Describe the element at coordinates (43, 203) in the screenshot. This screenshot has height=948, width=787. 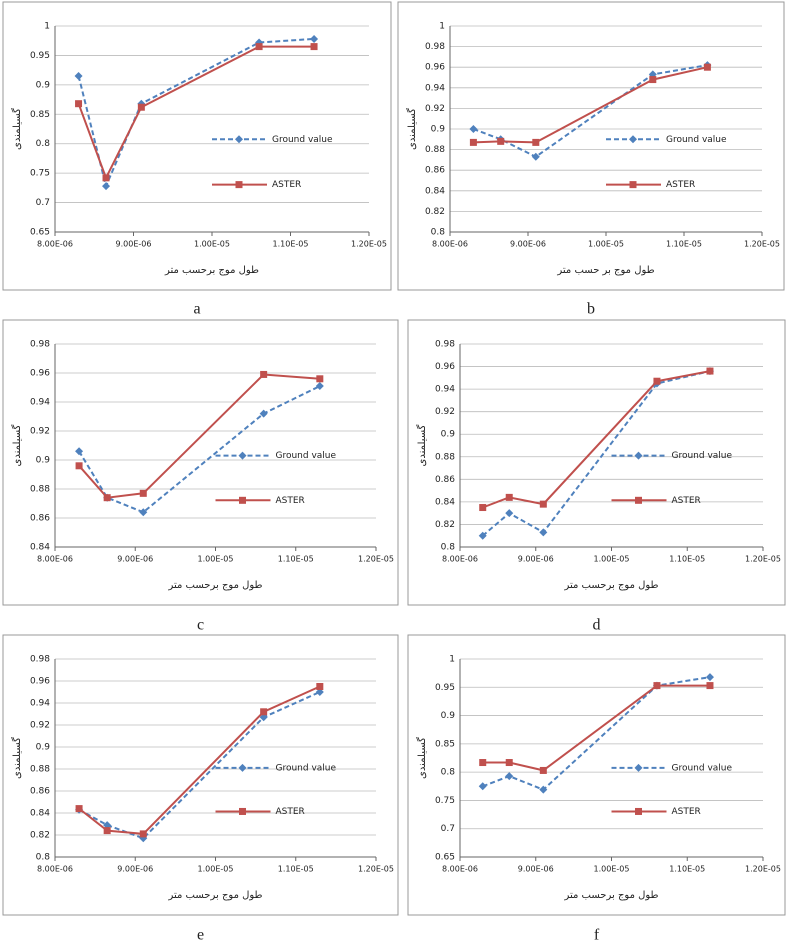
I see `y-tick-label: 0.7` at that location.